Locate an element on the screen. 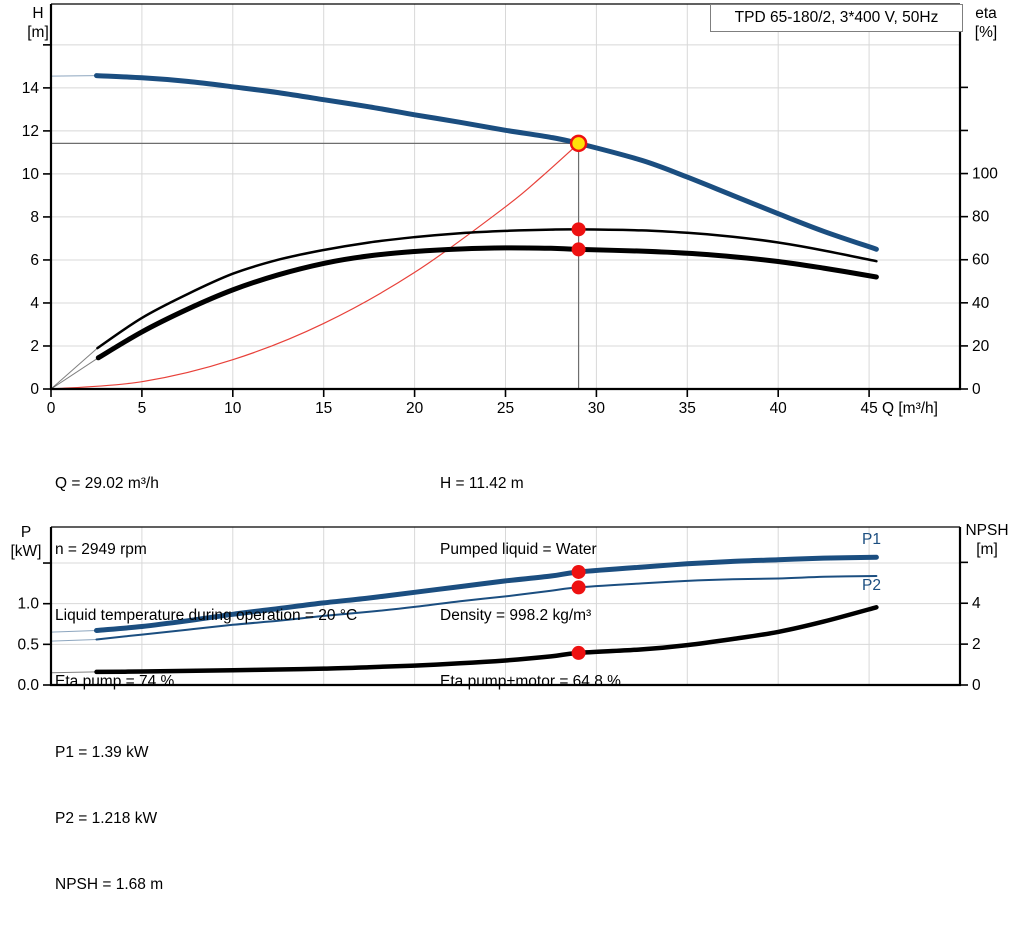 The image size is (1024, 940). tick-label: 30 is located at coordinates (597, 408).